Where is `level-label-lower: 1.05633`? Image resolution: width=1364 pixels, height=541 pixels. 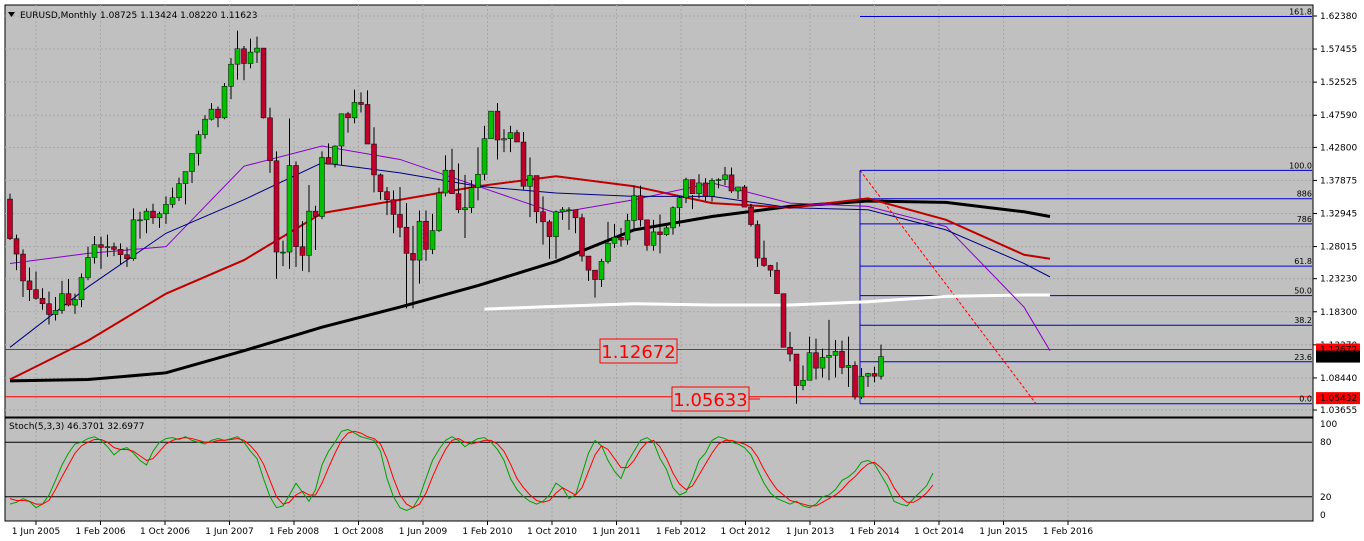 level-label-lower: 1.05633 is located at coordinates (715, 399).